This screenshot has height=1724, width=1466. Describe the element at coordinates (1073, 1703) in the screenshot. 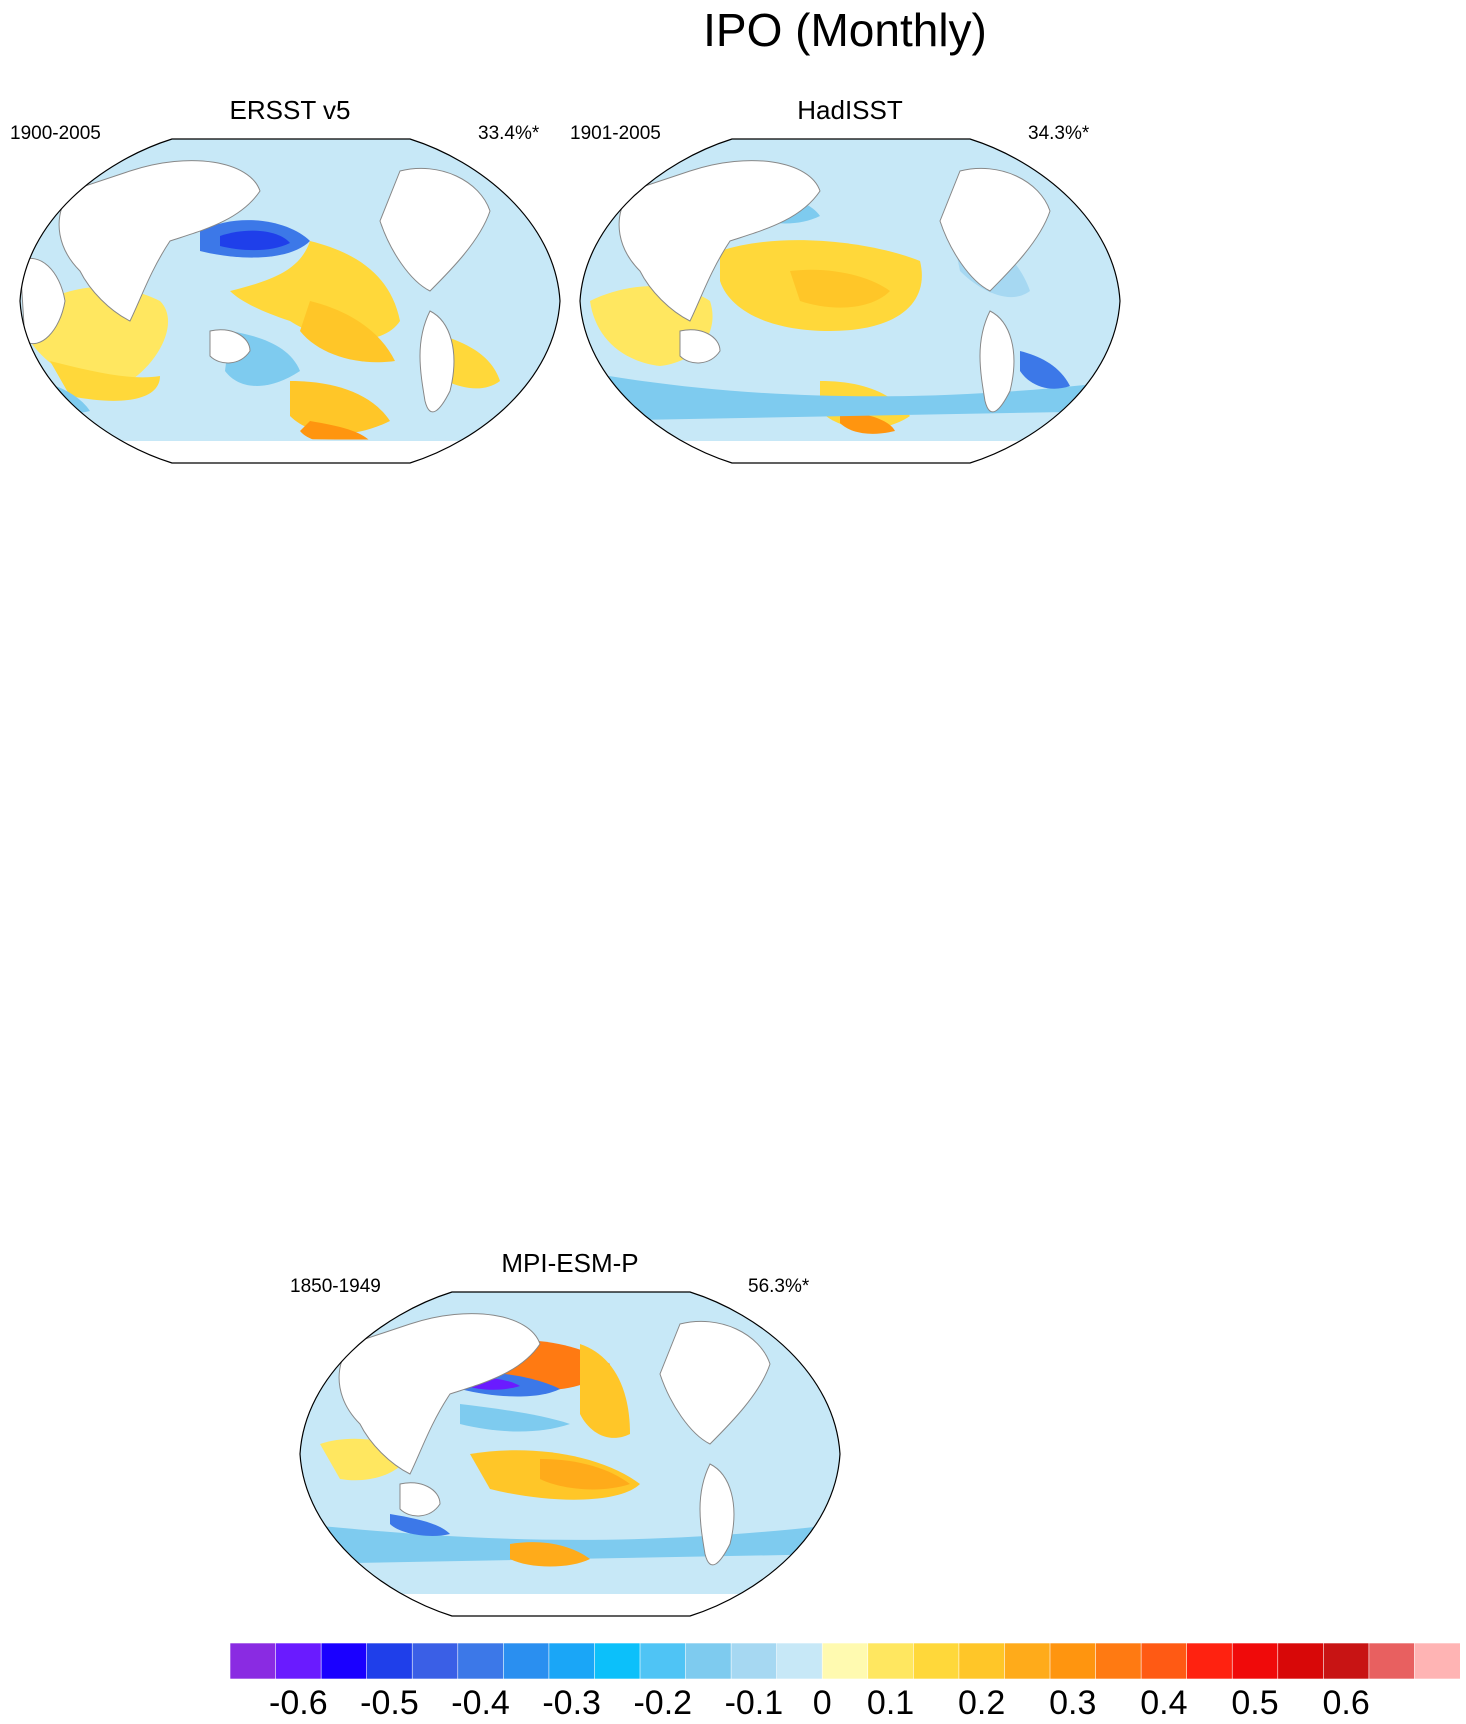

I see `colorbar-tick-label: 0.3` at that location.